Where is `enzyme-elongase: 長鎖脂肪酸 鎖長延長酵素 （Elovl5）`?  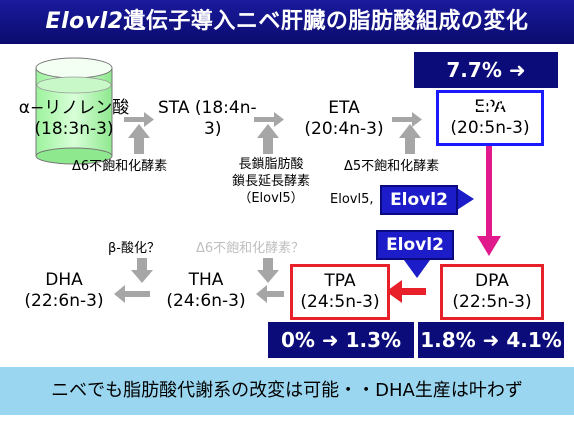 enzyme-elongase: 長鎖脂肪酸 鎖長延長酵素 （Elovl5） is located at coordinates (271, 181).